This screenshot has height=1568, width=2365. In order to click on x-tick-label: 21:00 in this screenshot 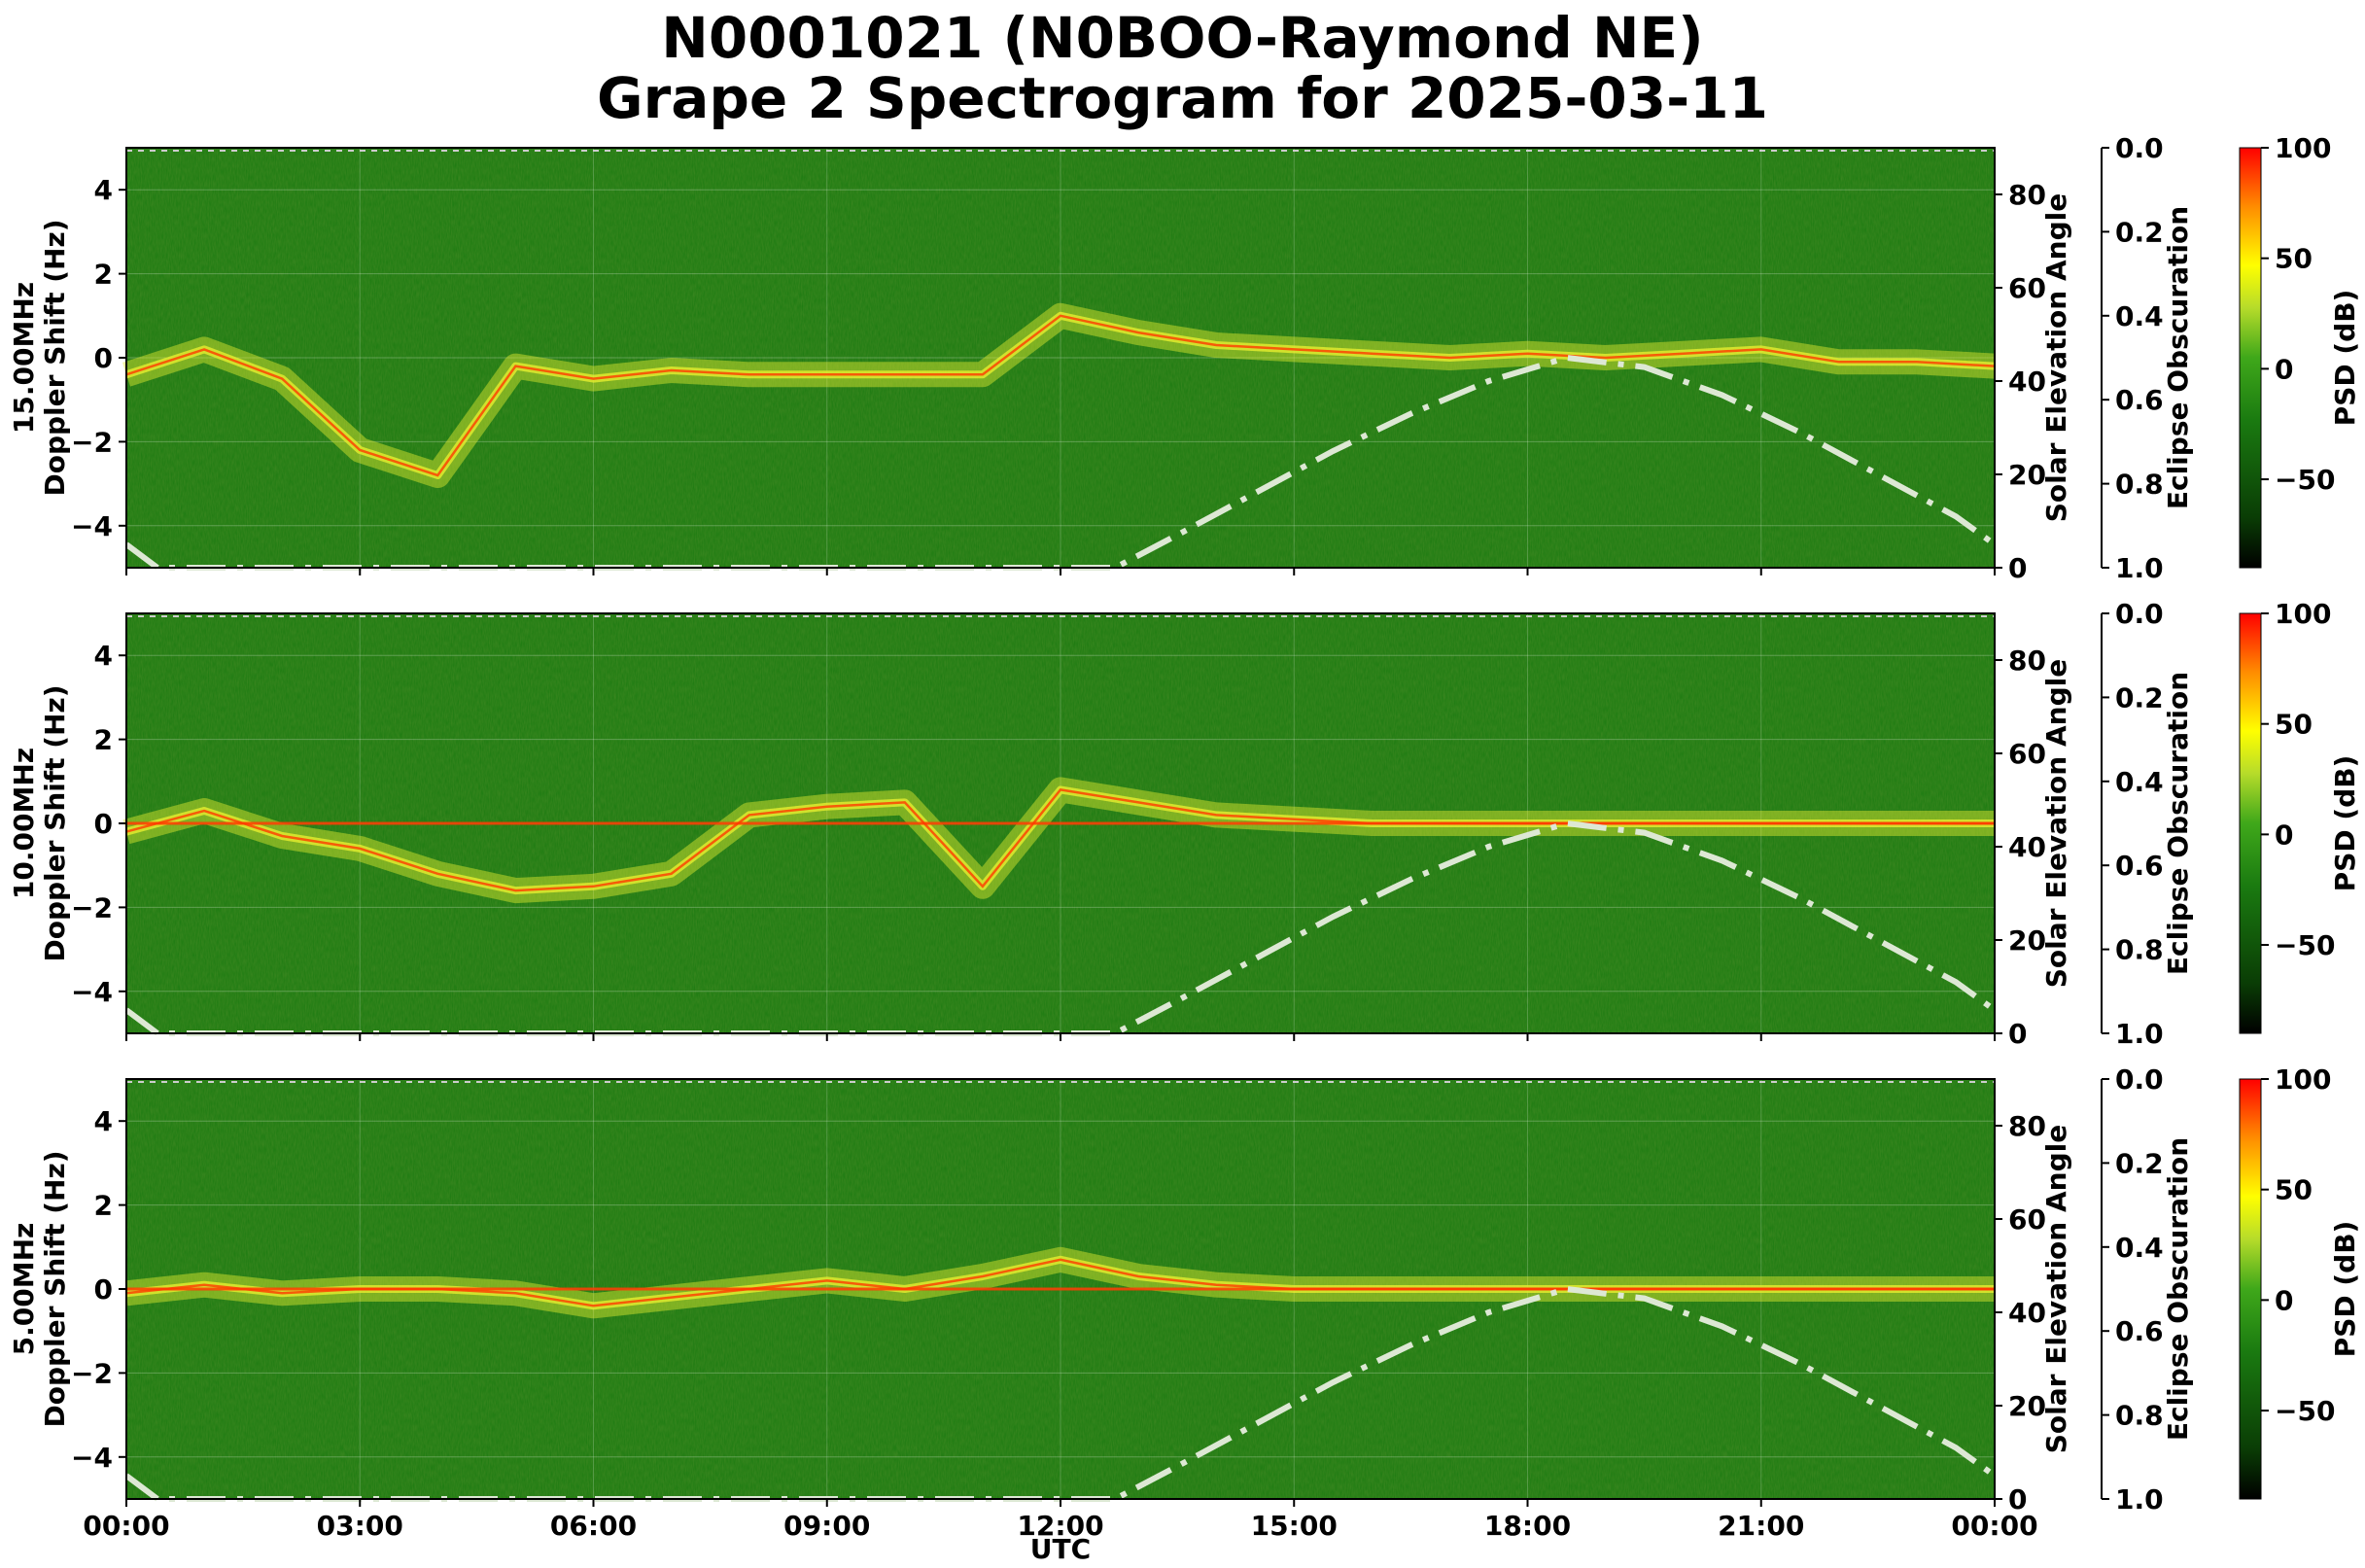, I will do `click(1761, 1526)`.